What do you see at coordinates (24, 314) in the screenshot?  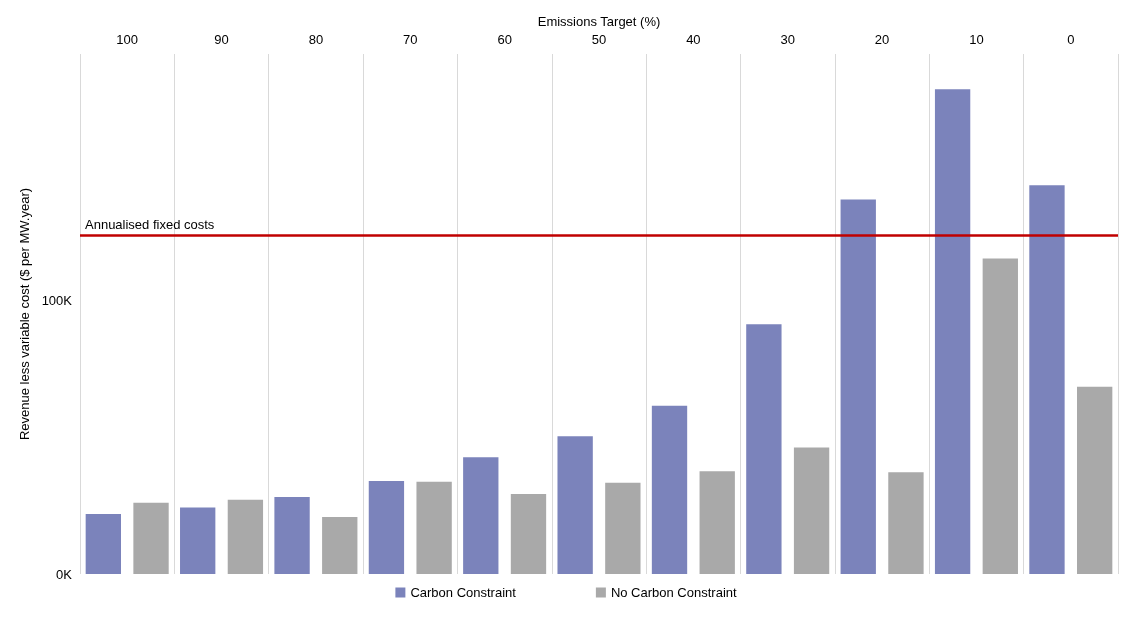 I see `y-axis-title: Revenue less variable cost ($ per MW.year)` at bounding box center [24, 314].